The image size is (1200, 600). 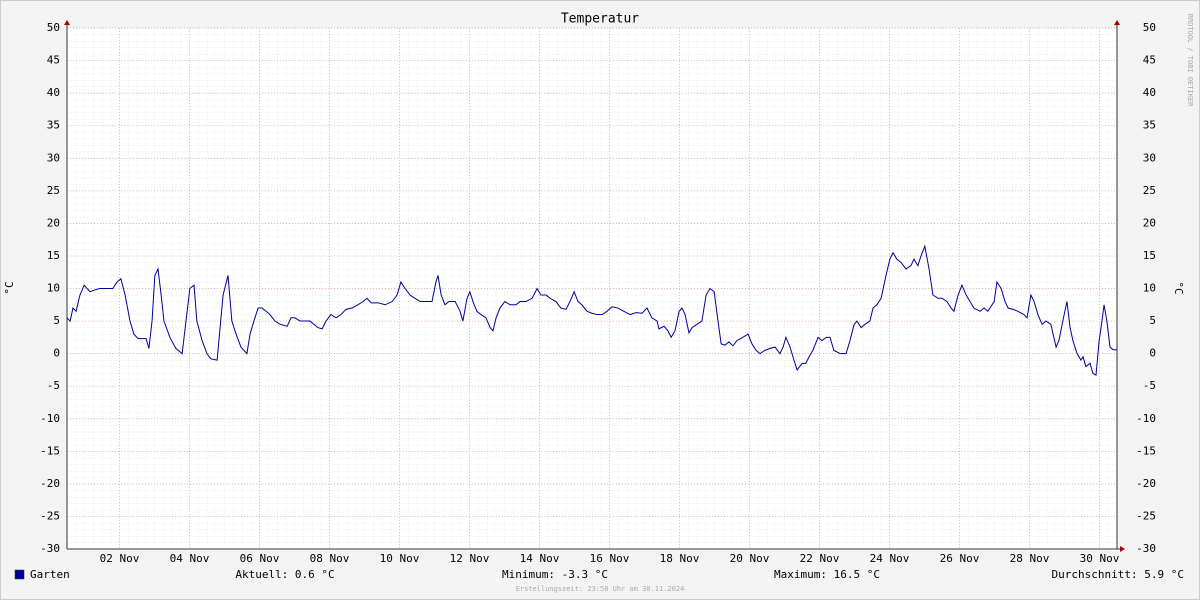 I want to click on stat: Aktuell: 0.6 °C, so click(x=284, y=574).